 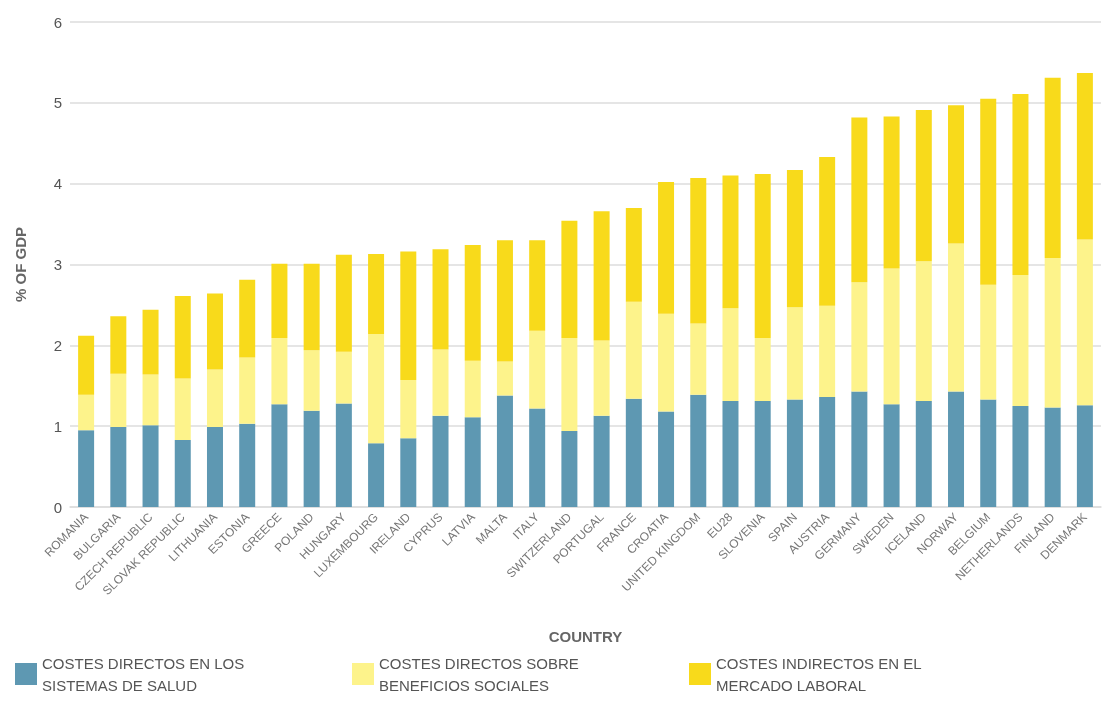 What do you see at coordinates (145, 674) in the screenshot?
I see `legend-label: COSTES DIRECTOS EN LOS SISTEMAS DE SALUD` at bounding box center [145, 674].